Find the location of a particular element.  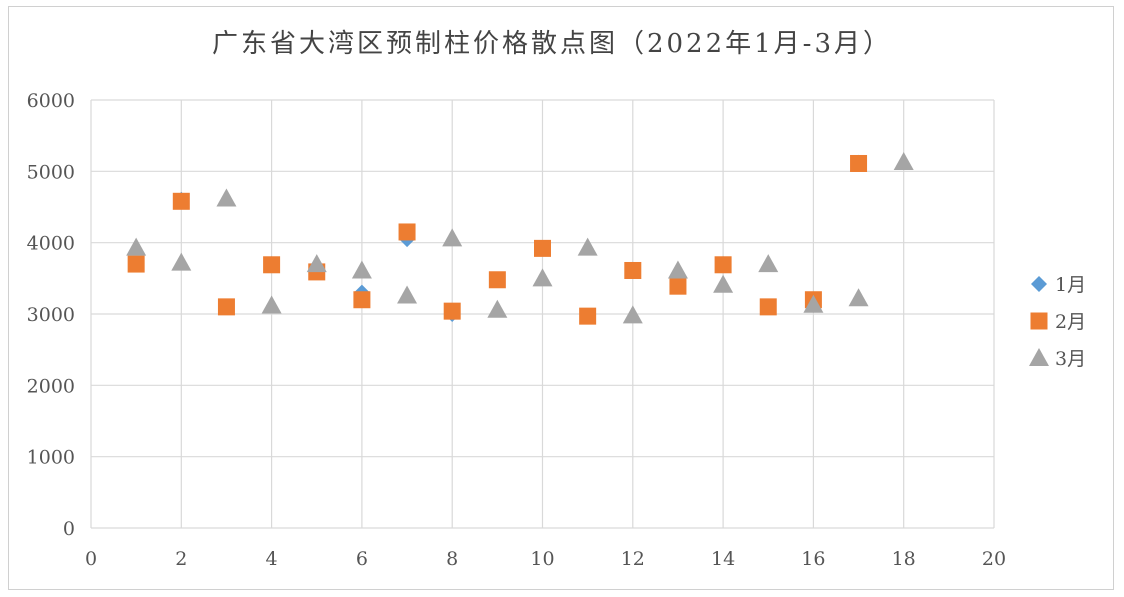

x-tick-label: 6 is located at coordinates (362, 559).